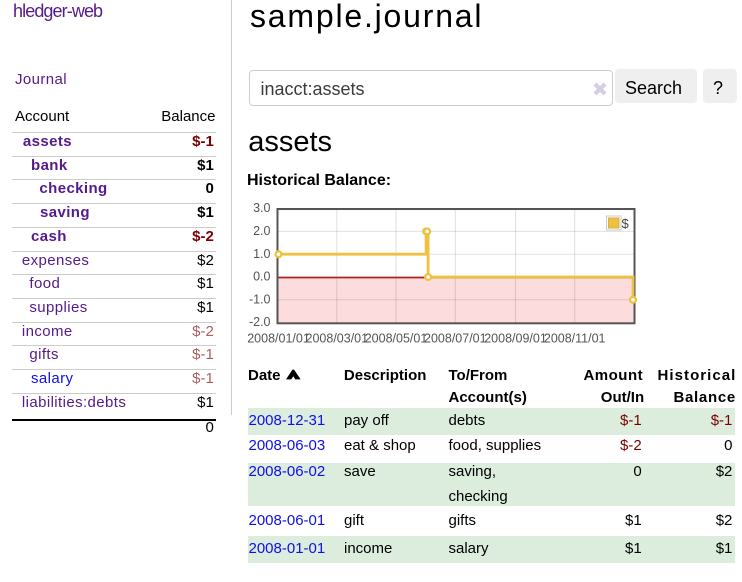  What do you see at coordinates (261, 231) in the screenshot?
I see `svg-text: 2.0` at bounding box center [261, 231].